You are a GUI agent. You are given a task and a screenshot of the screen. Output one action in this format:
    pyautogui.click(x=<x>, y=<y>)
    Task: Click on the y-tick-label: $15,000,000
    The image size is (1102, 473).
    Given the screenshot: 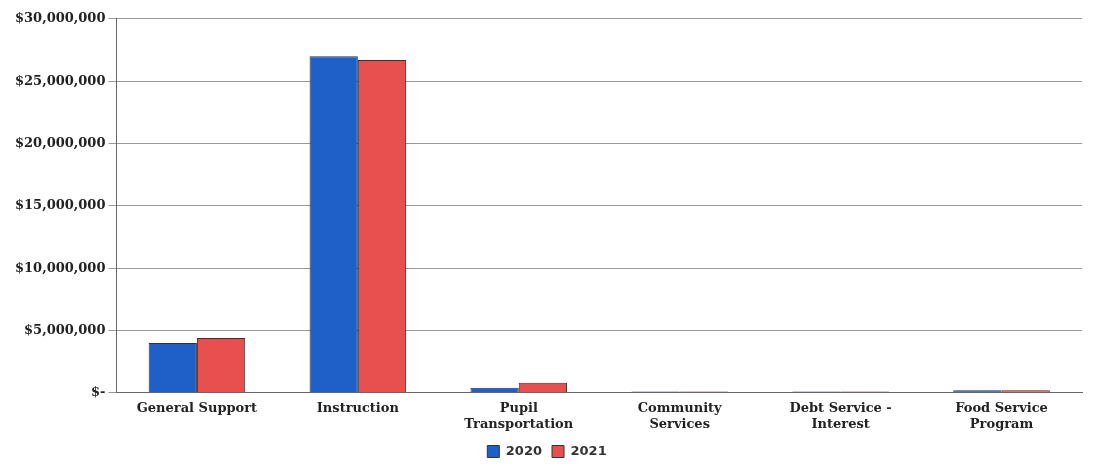 What is the action you would take?
    pyautogui.click(x=60, y=205)
    